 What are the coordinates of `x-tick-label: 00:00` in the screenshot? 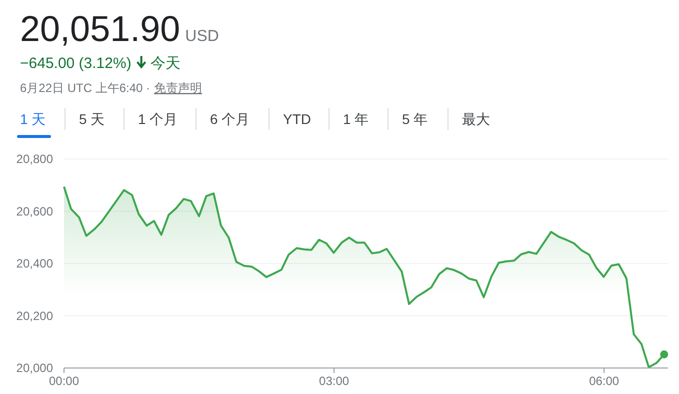 It's located at (64, 381).